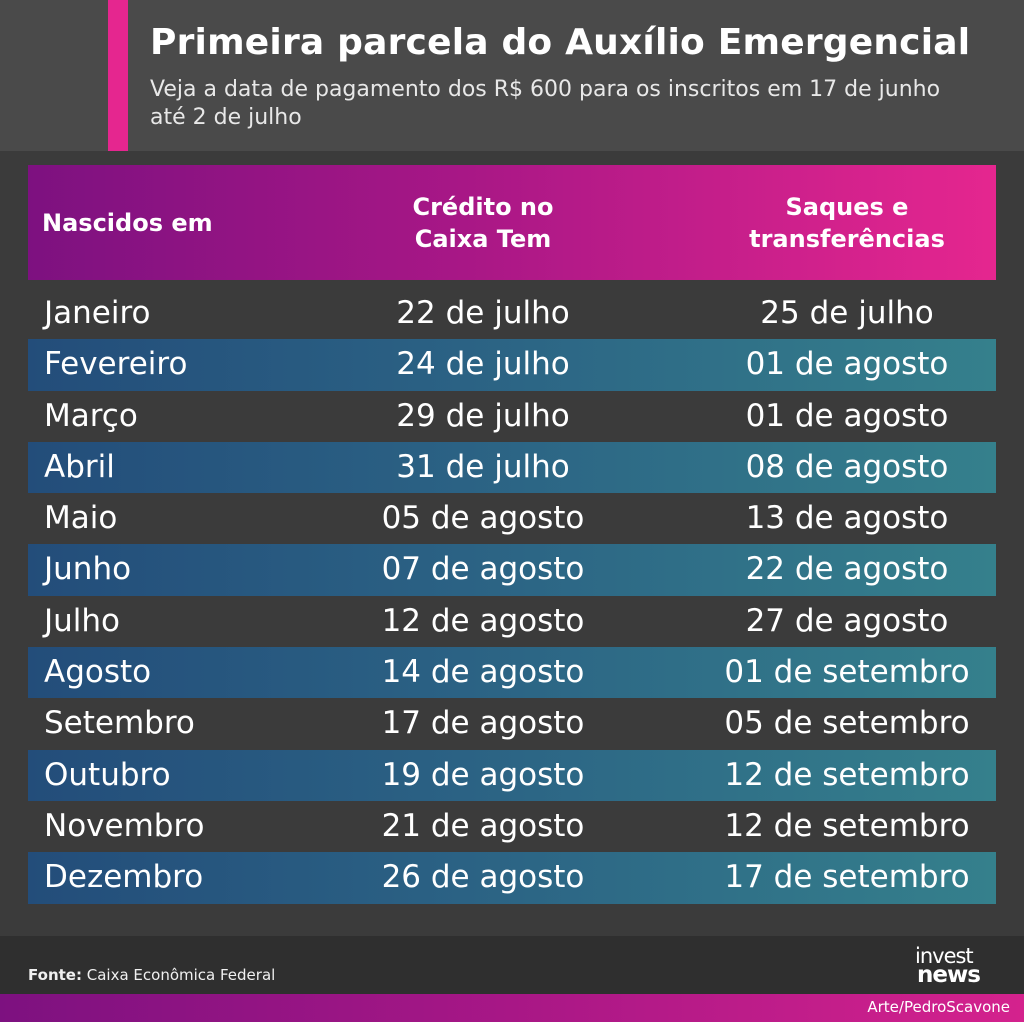 Image resolution: width=1024 pixels, height=1022 pixels. I want to click on birth-month-cell: Agosto, so click(98, 672).